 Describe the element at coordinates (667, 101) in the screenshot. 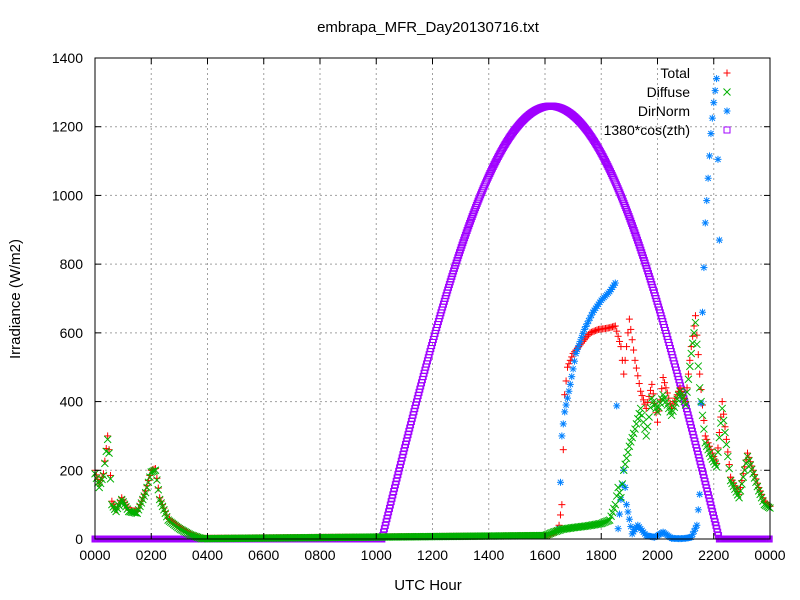

I see `legend: Total Diffuse DirNorm 1380*cos(zth)` at that location.